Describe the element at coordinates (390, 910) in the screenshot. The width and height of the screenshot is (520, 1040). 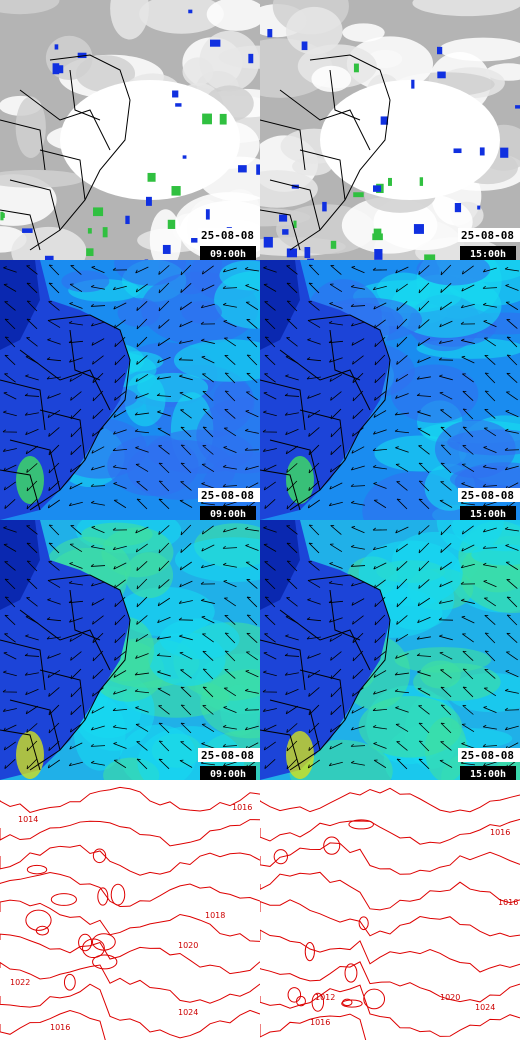
I see `map-panel: 1016 1016 1012 1020 1024 1016` at that location.